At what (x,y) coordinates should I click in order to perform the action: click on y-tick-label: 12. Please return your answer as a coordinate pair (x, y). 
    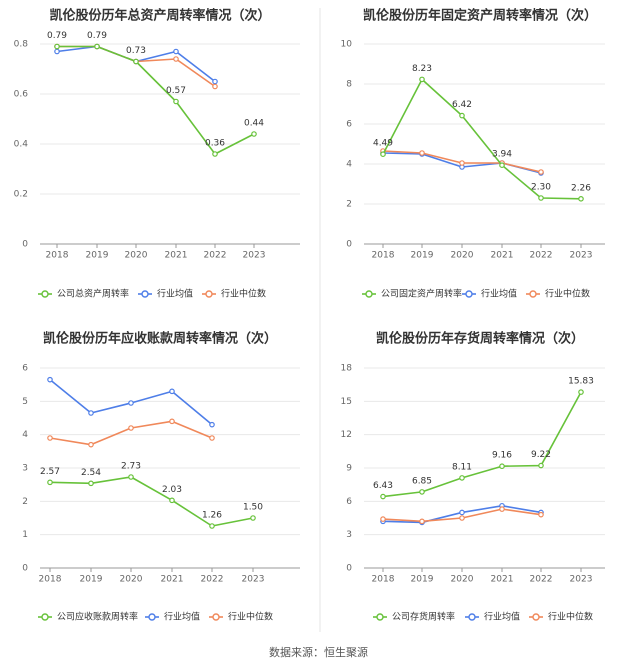
    Looking at the image, I should click on (346, 435).